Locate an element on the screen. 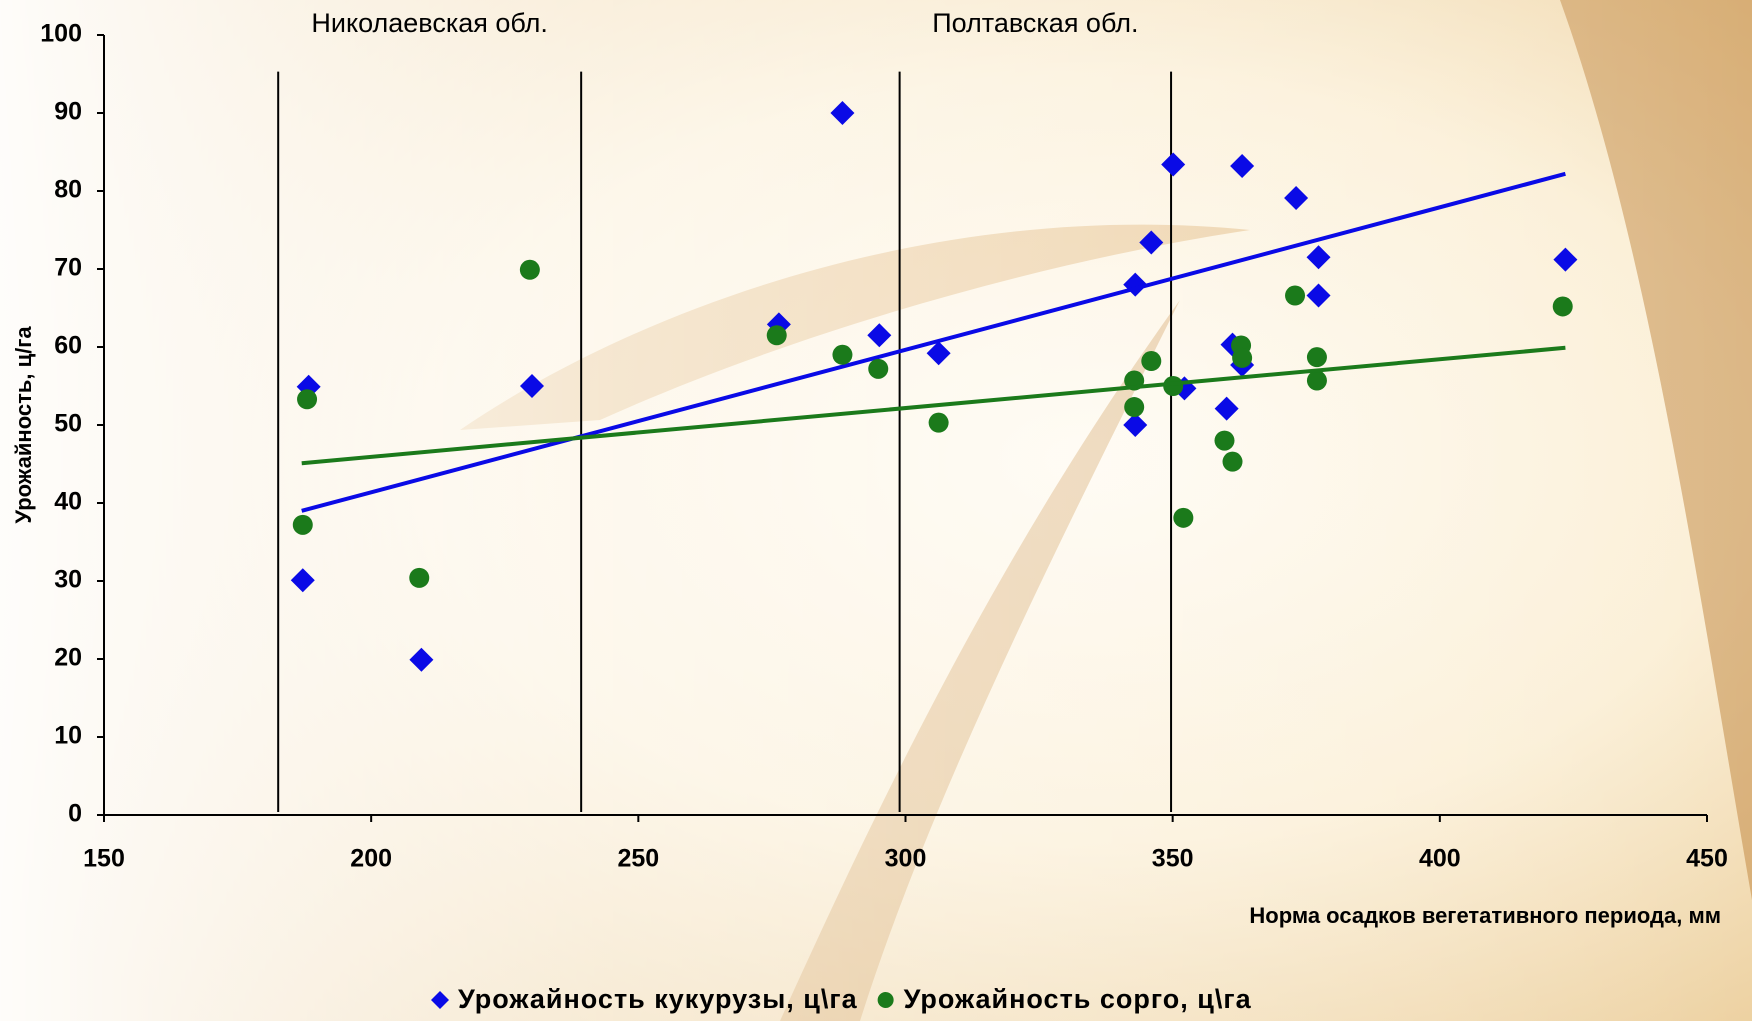 The width and height of the screenshot is (1752, 1021). trendline is located at coordinates (933, 405).